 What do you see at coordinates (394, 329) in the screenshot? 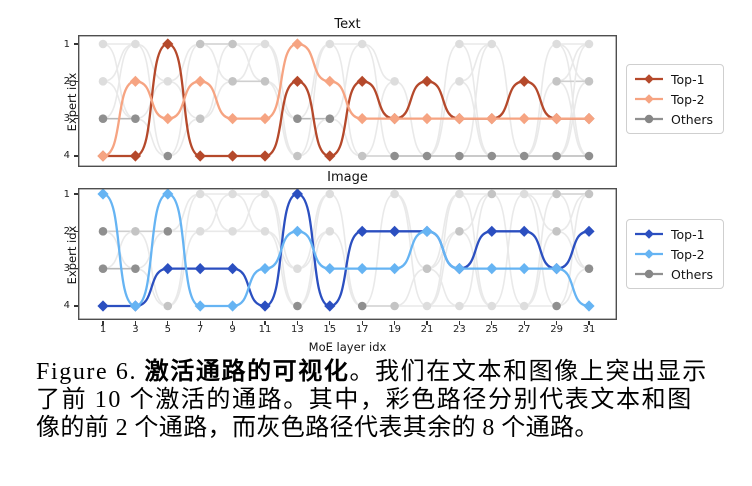
I see `x-tick-label: 19` at bounding box center [394, 329].